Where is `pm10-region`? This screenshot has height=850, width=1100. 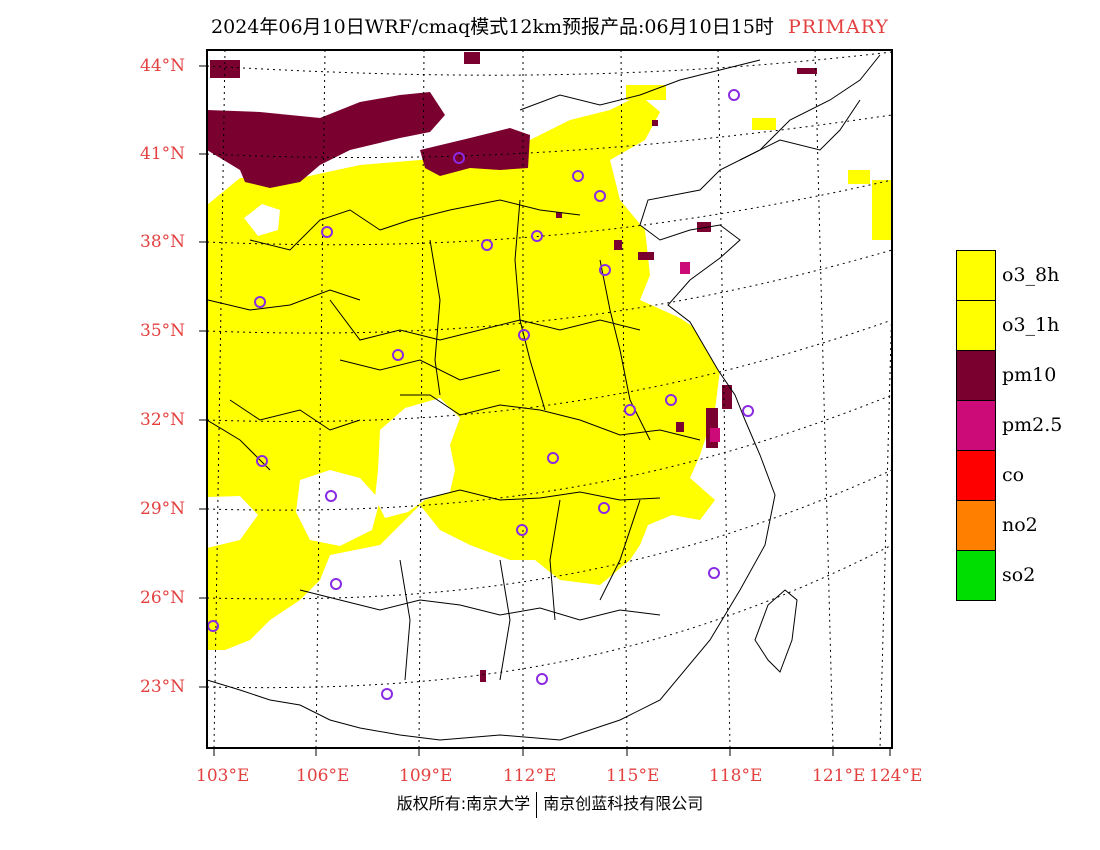
pm10-region is located at coordinates (326, 140).